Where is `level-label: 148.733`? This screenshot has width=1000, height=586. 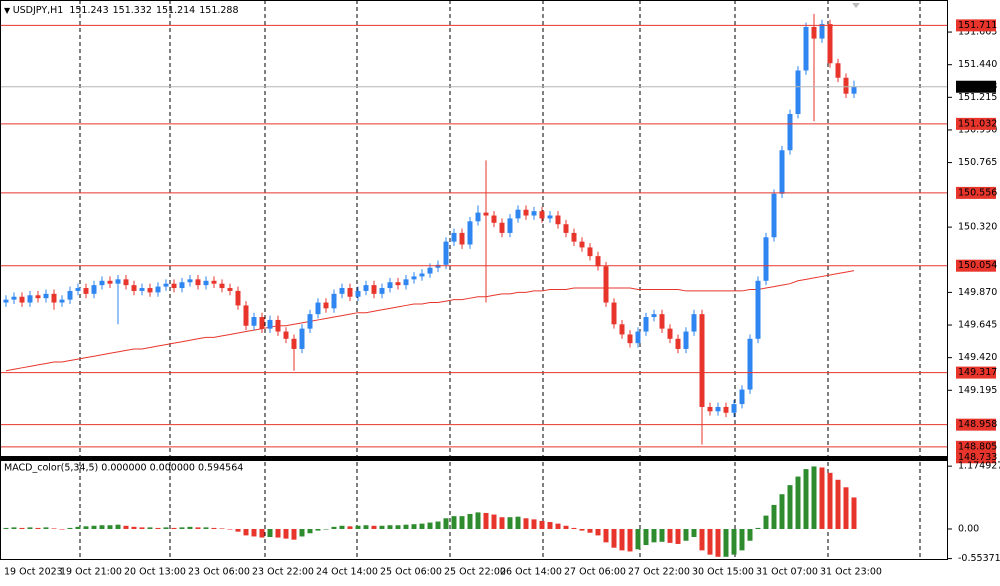 level-label: 148.733 is located at coordinates (977, 457).